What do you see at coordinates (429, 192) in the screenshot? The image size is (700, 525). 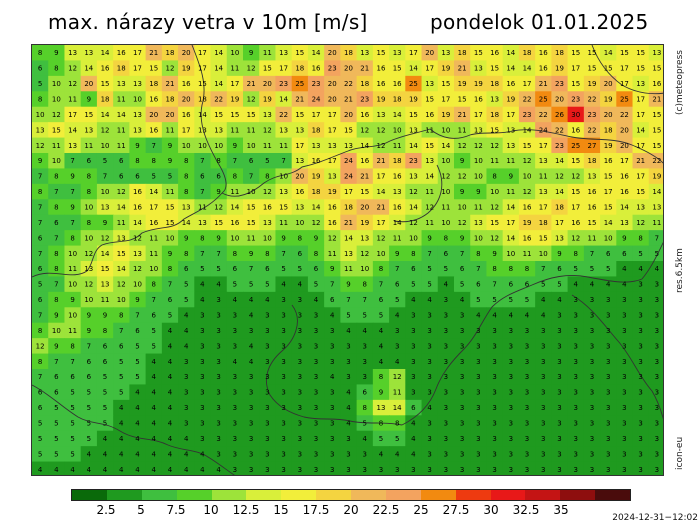 I see `gust-value-label: 11` at bounding box center [429, 192].